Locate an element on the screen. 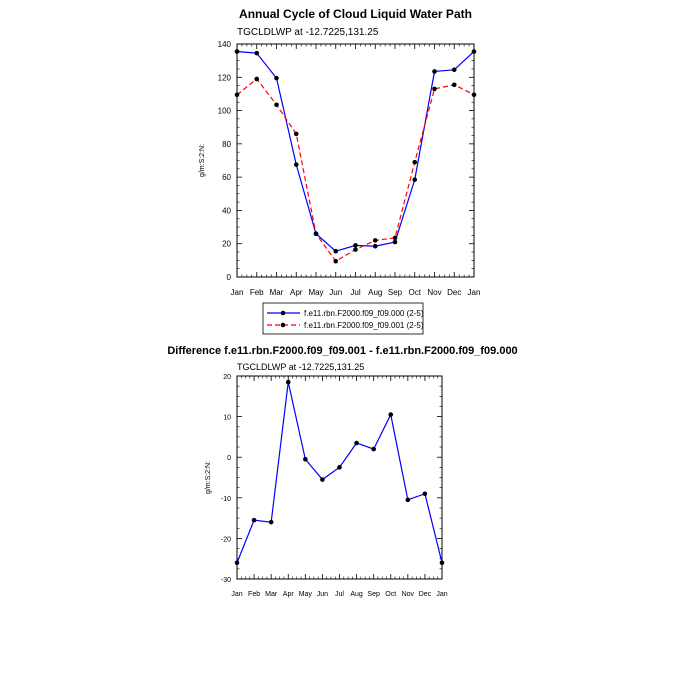  y-tick-label: 10 is located at coordinates (227, 418).